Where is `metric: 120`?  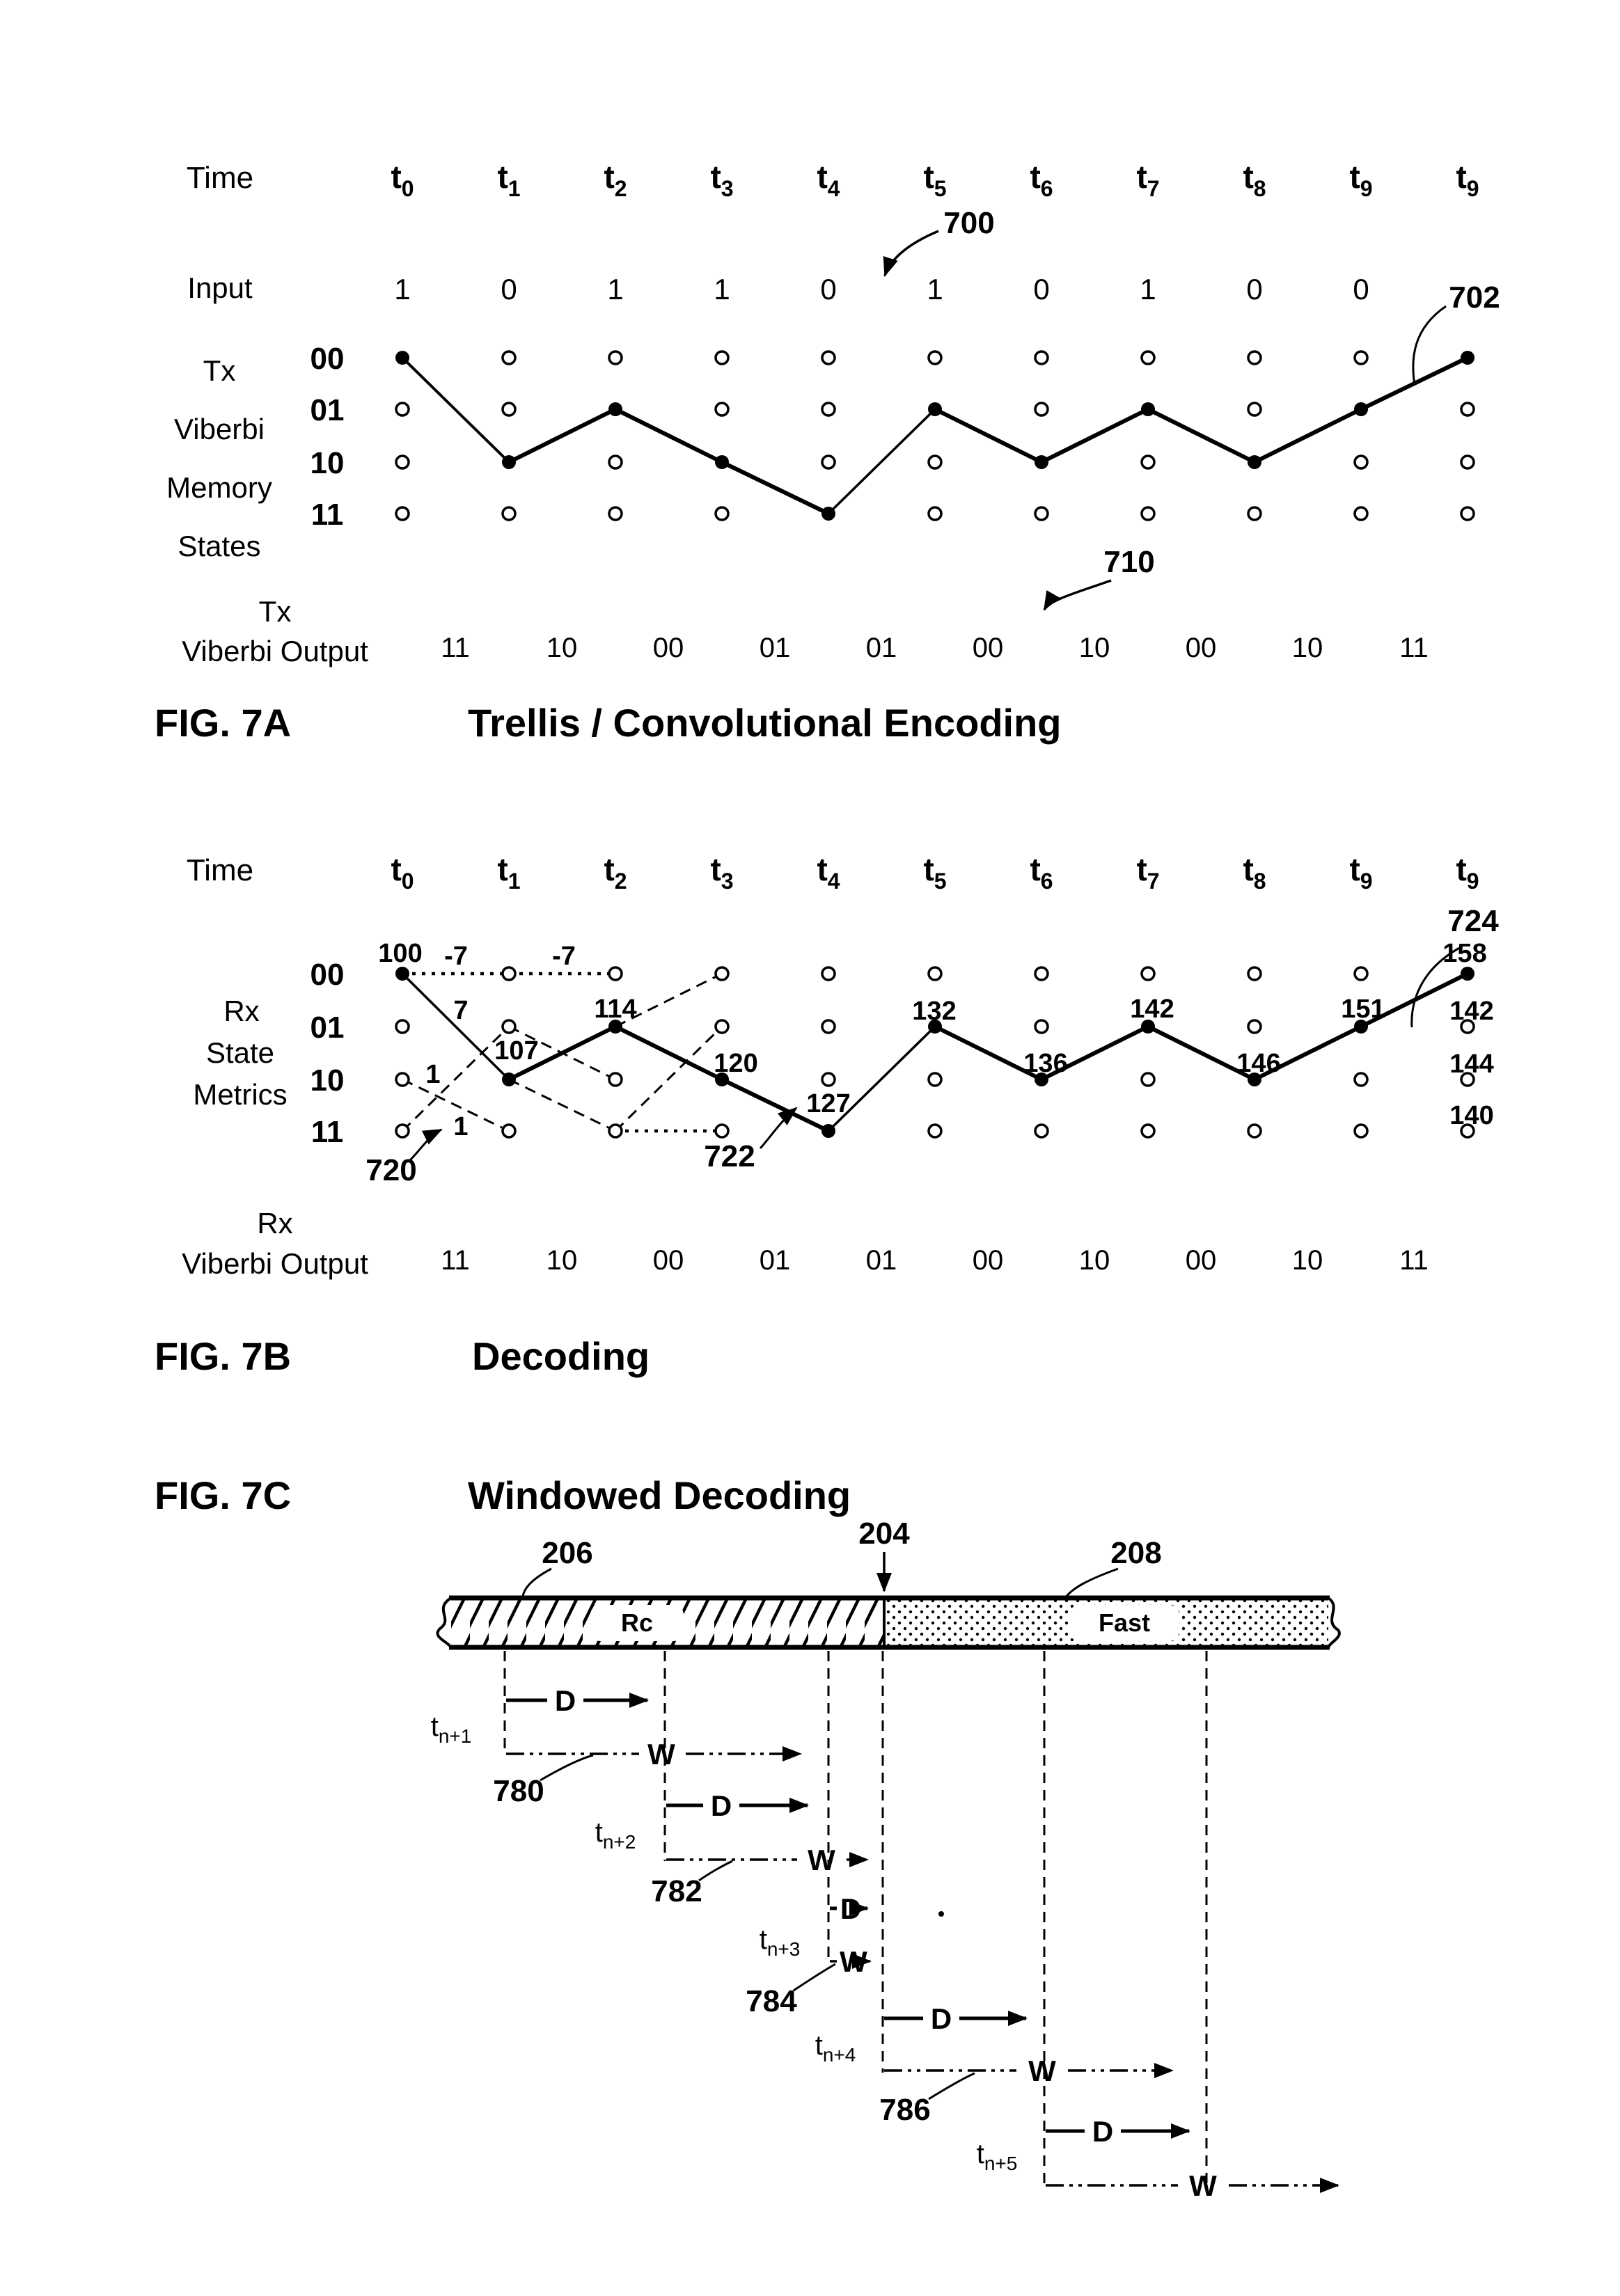
metric: 120 is located at coordinates (736, 1063).